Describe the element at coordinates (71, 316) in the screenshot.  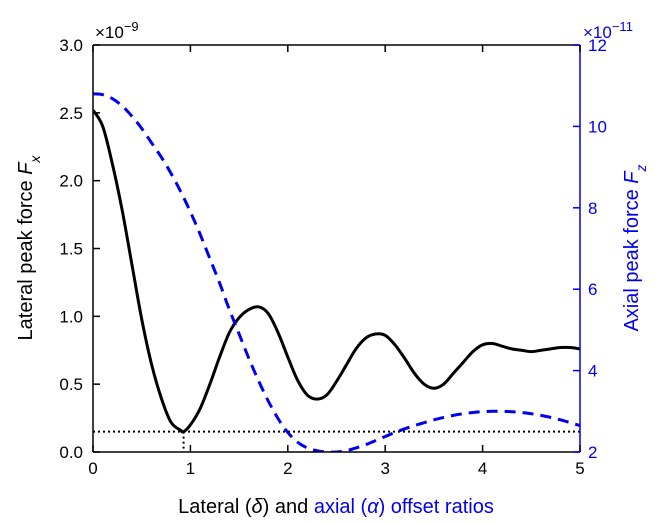
I see `left-y-tick-label: 1.0` at that location.